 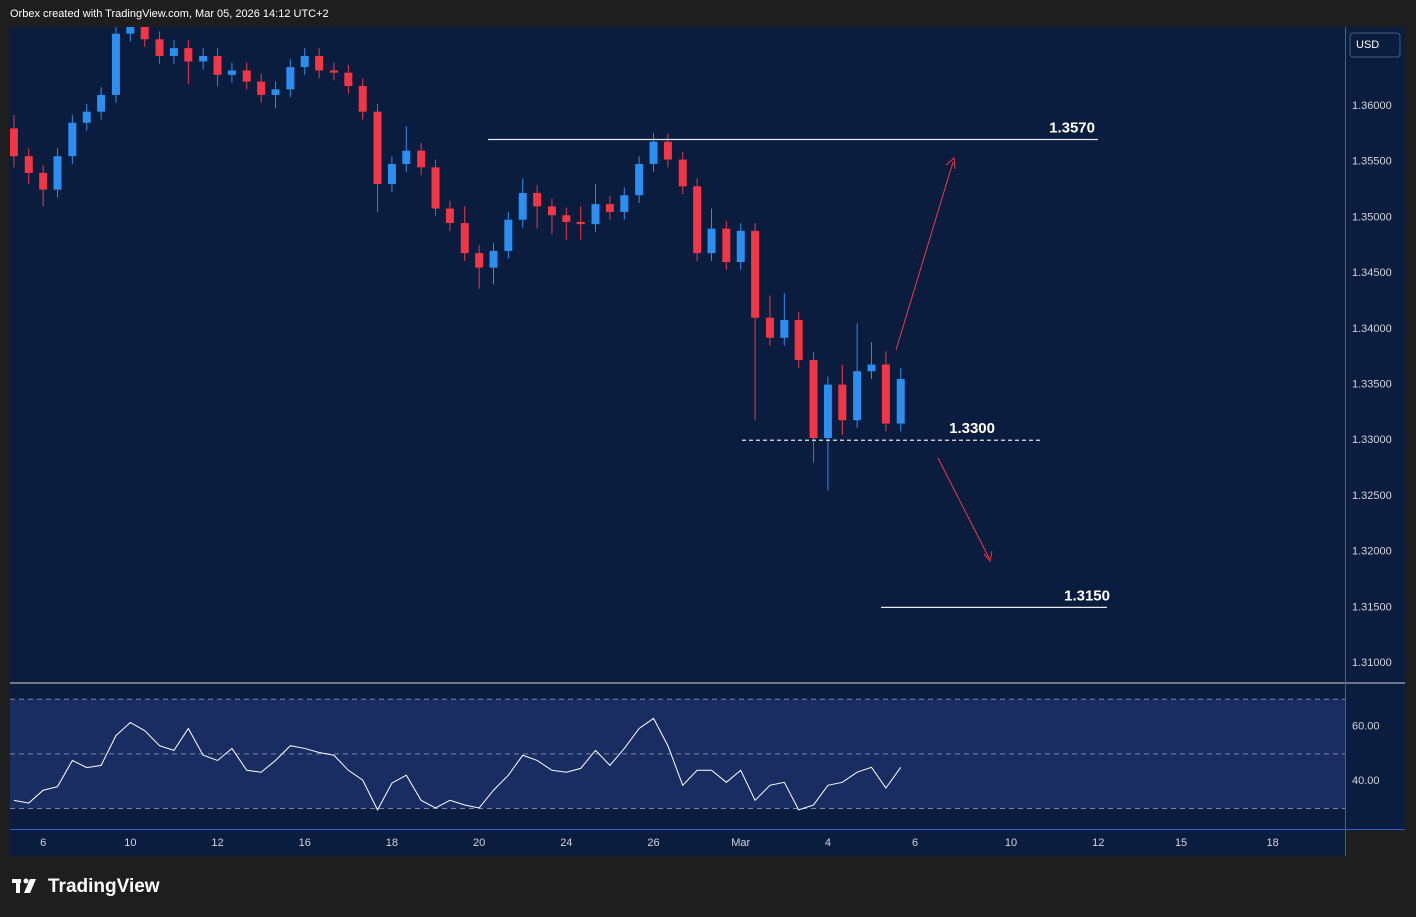 What do you see at coordinates (479, 843) in the screenshot?
I see `x-tick-label: 20` at bounding box center [479, 843].